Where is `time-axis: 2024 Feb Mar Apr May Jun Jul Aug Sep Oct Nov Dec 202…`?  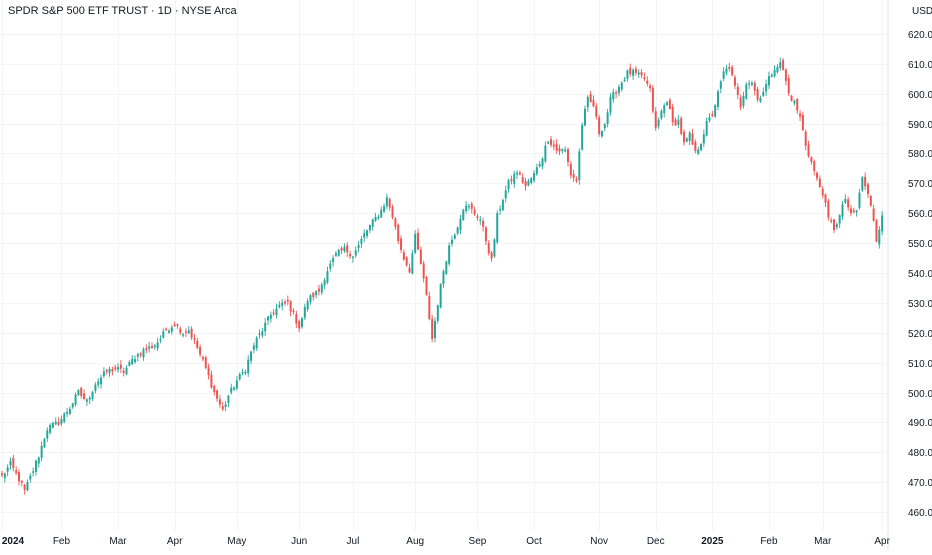 time-axis: 2024 Feb Mar Apr May Jun Jul Aug Sep Oct Nov Dec 202… is located at coordinates (446, 541).